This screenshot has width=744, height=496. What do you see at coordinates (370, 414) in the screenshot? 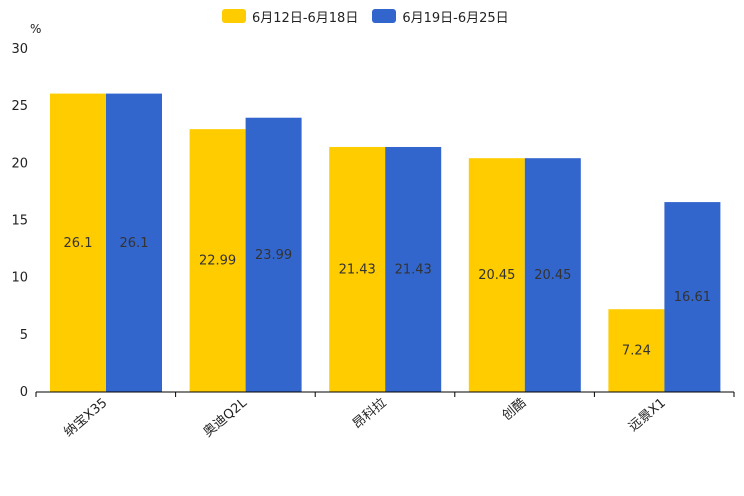
I see `x-tick-label: 昂科拉` at bounding box center [370, 414].